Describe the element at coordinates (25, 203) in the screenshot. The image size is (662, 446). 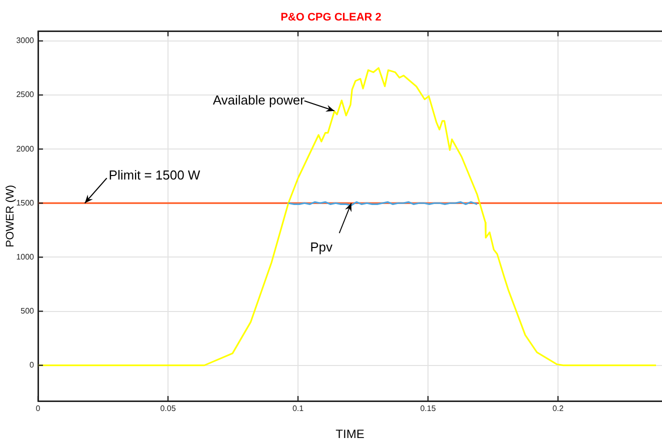
I see `y-tick-label: 1500` at that location.